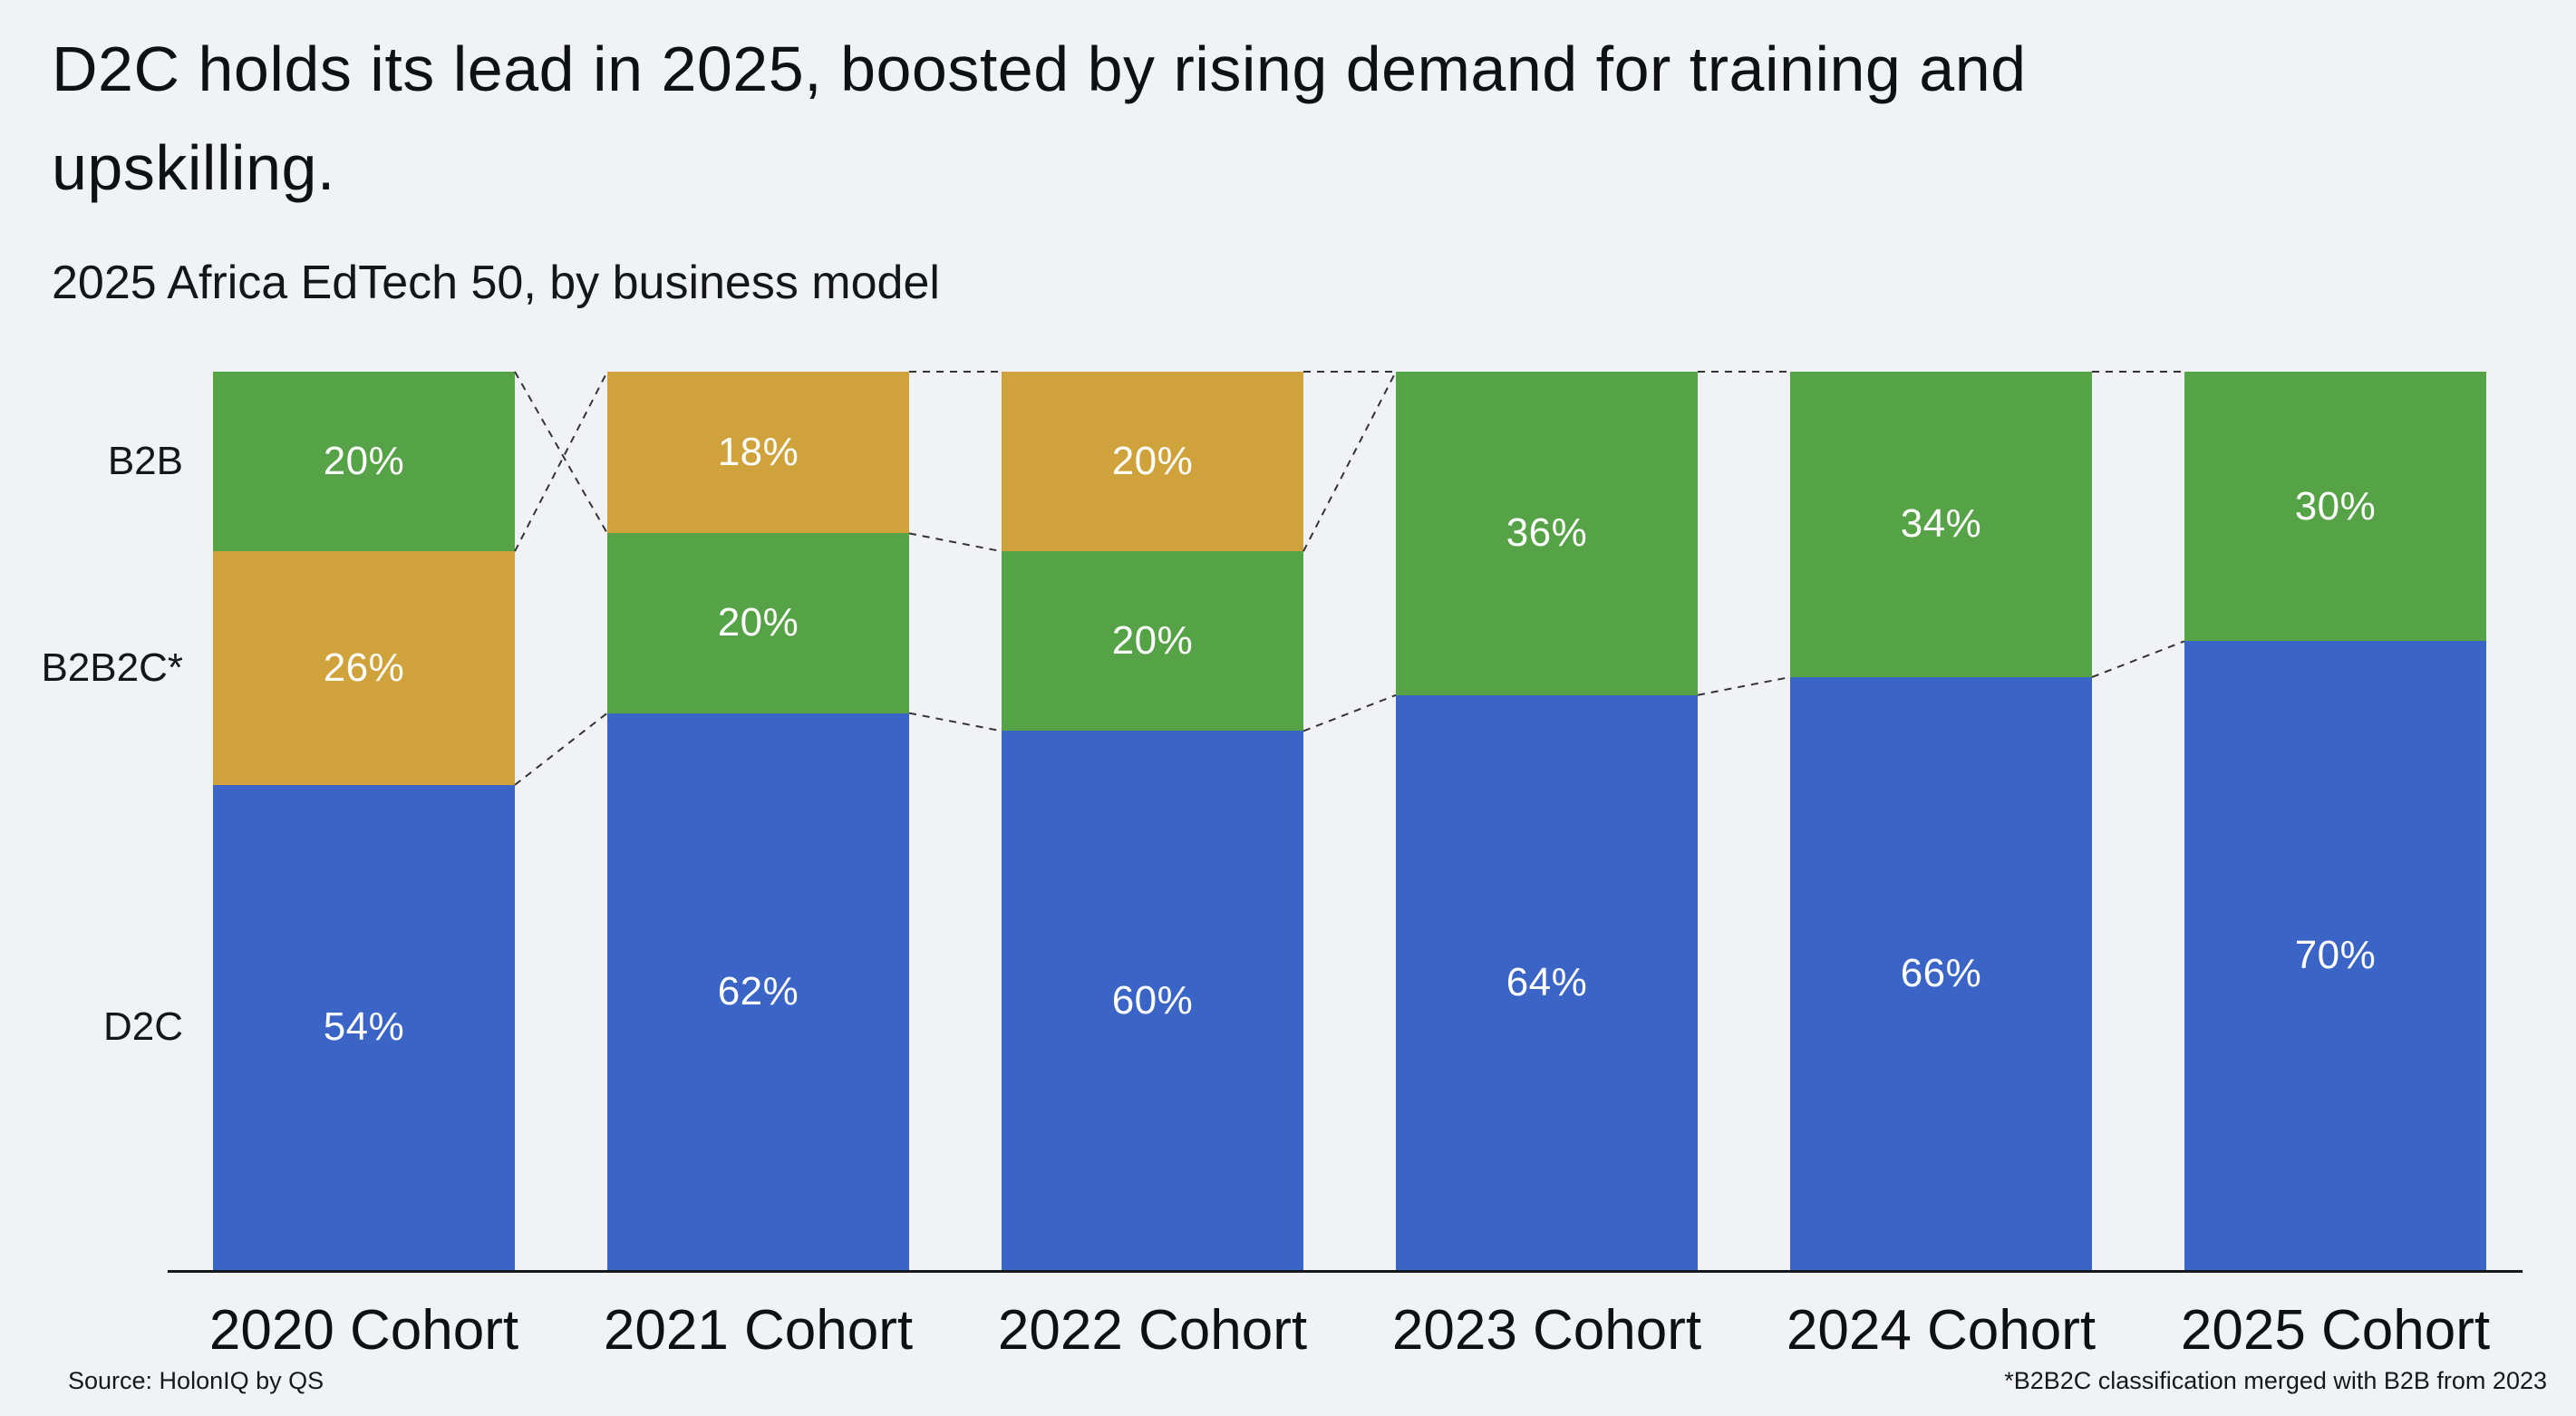 Image resolution: width=2576 pixels, height=1416 pixels. What do you see at coordinates (196, 1380) in the screenshot?
I see `source-note: Source: HolonIQ by QS` at bounding box center [196, 1380].